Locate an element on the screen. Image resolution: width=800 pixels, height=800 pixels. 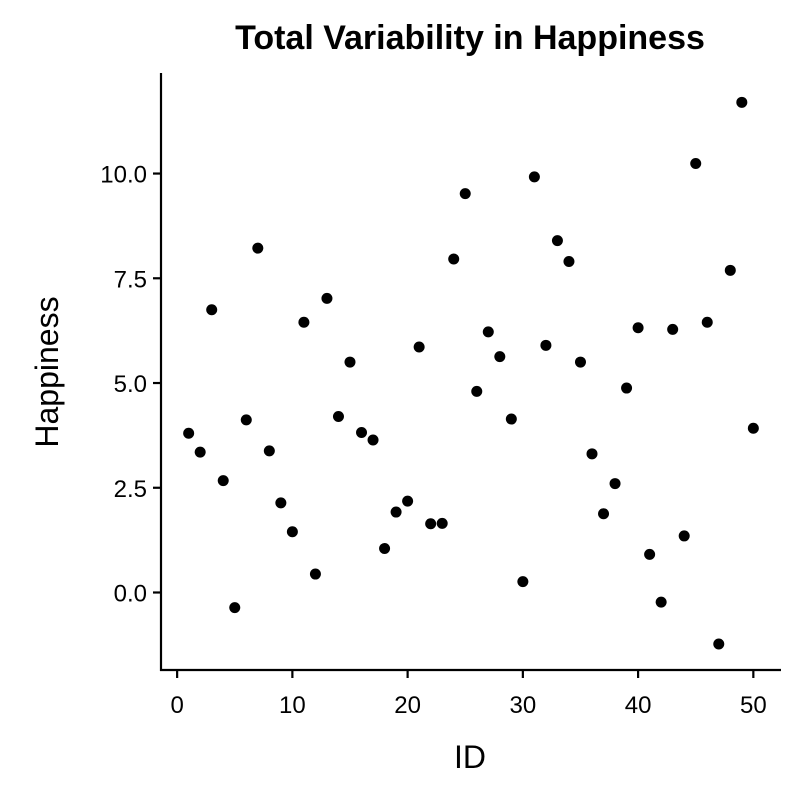
y-tick-label: 5.0 is located at coordinates (130, 384).